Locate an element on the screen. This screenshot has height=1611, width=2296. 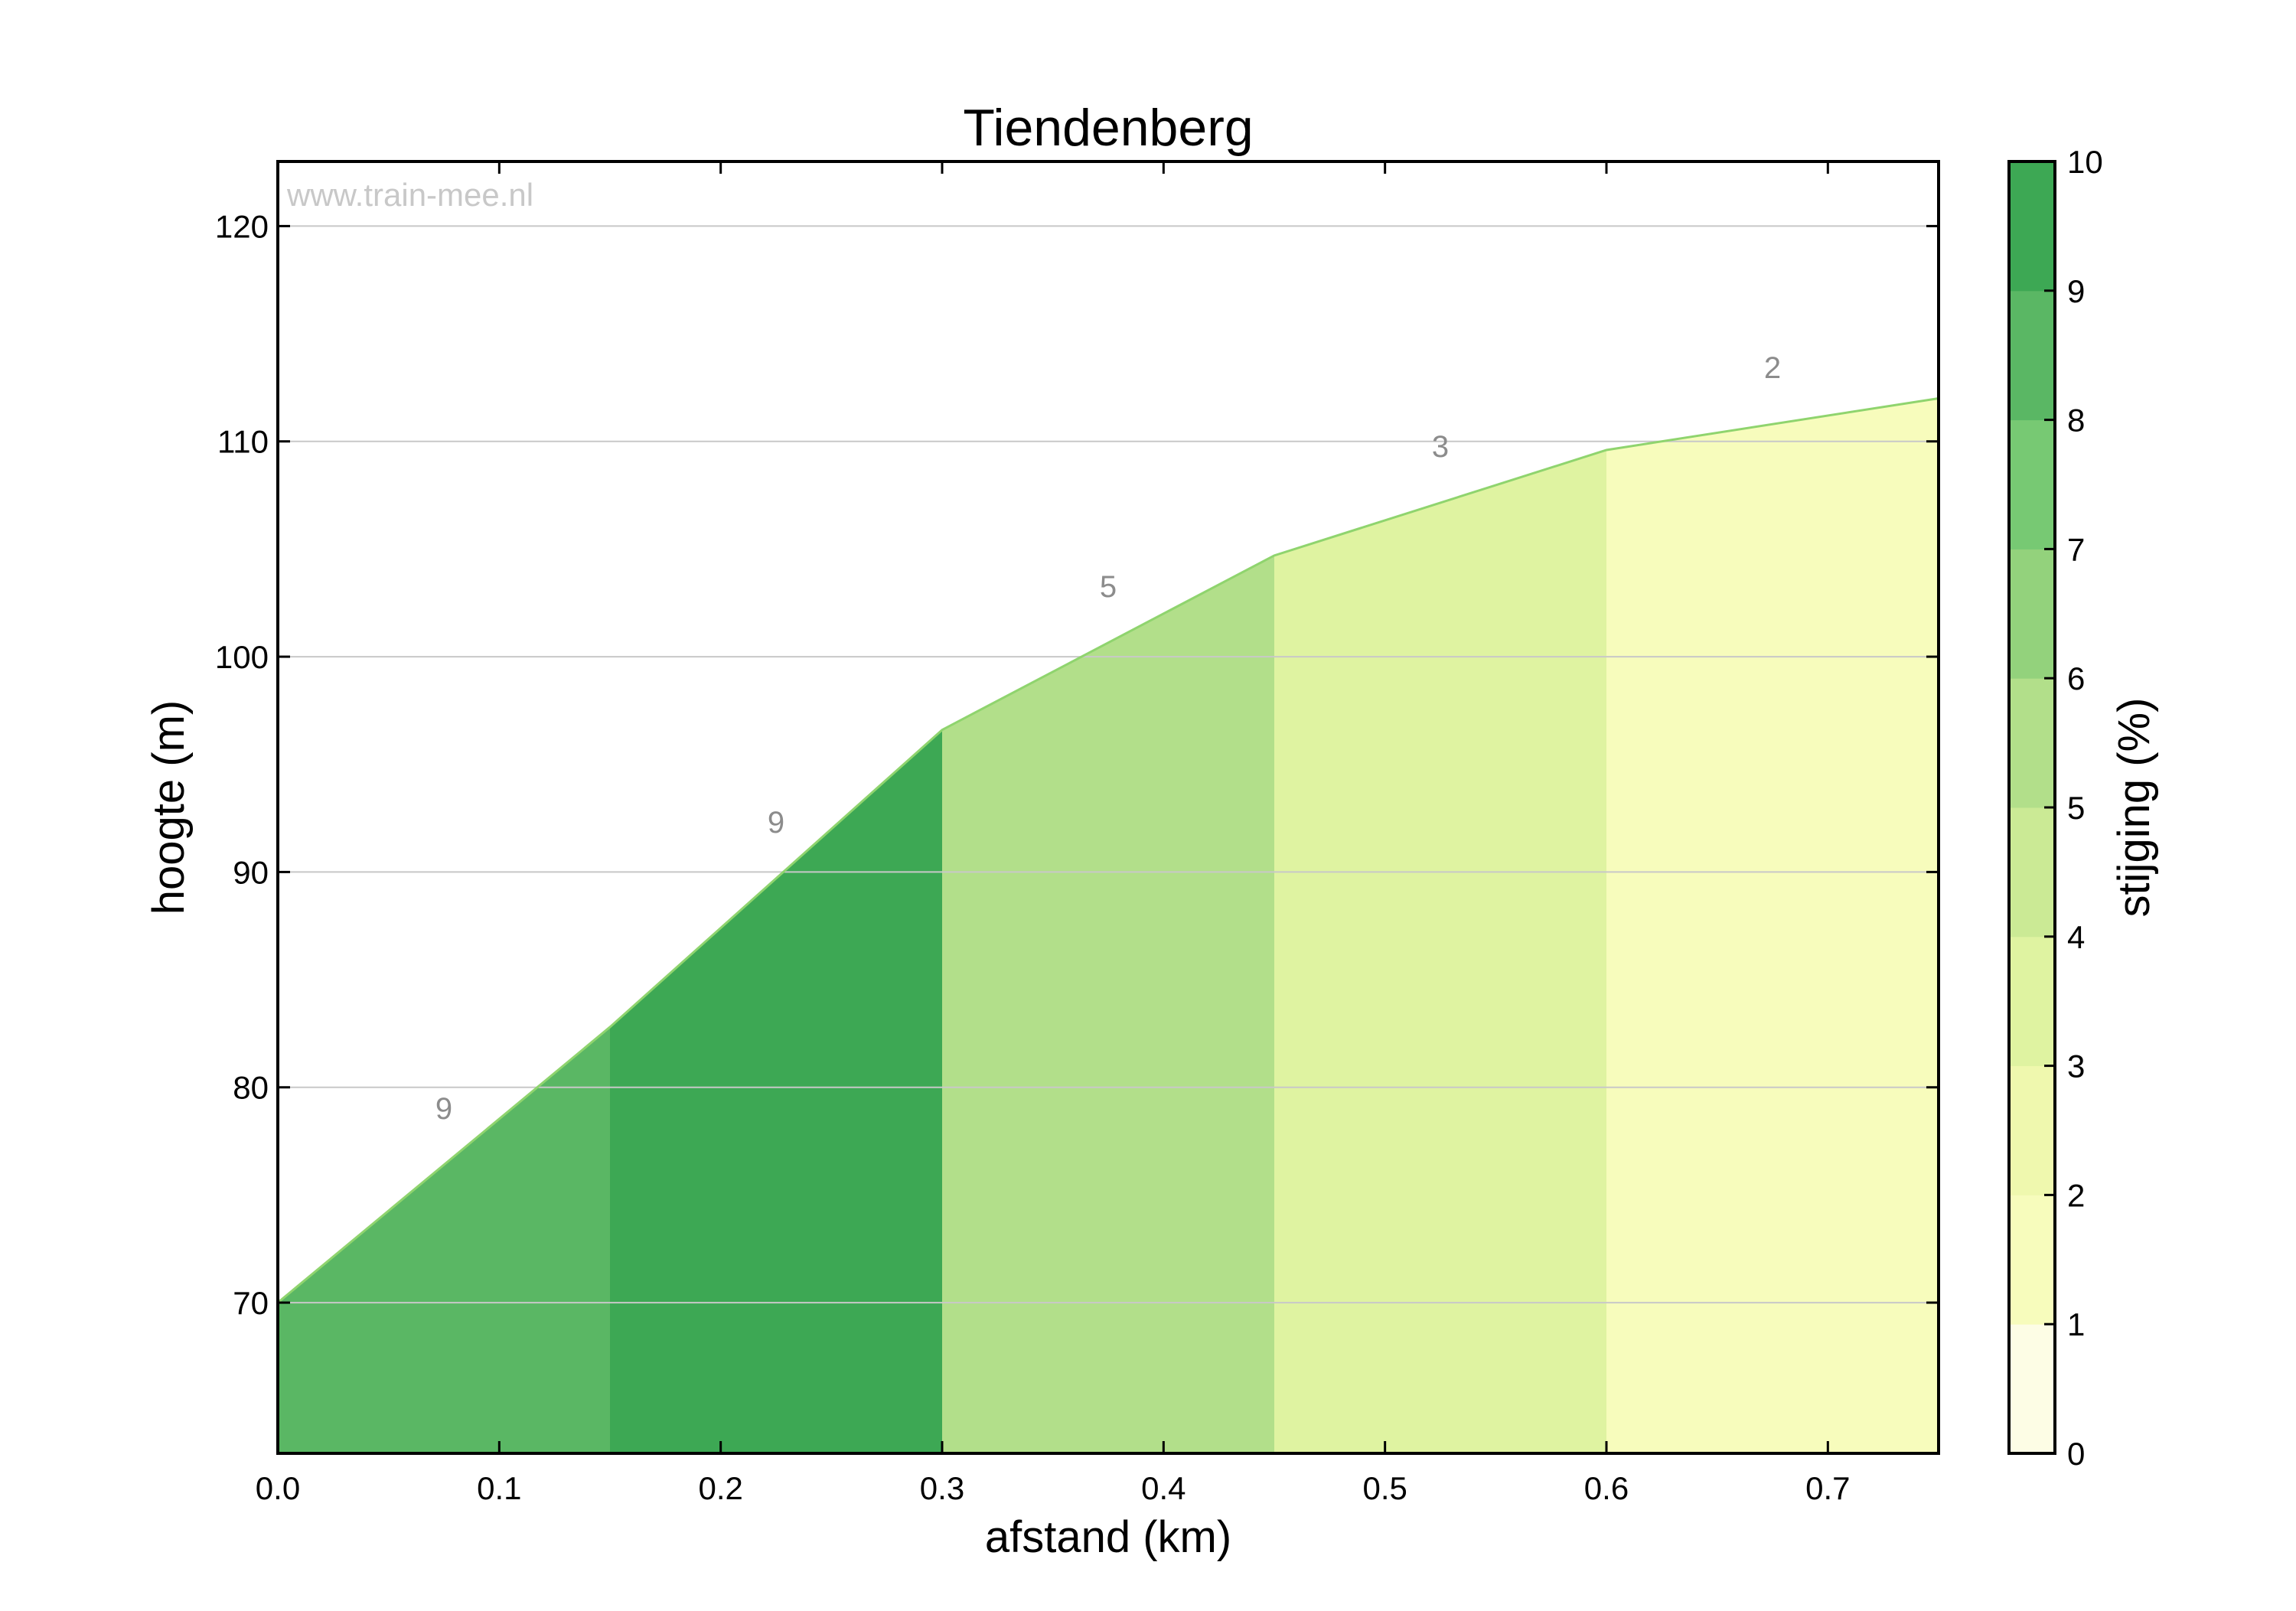
segment-gradient-label-2: 9 is located at coordinates (776, 823).